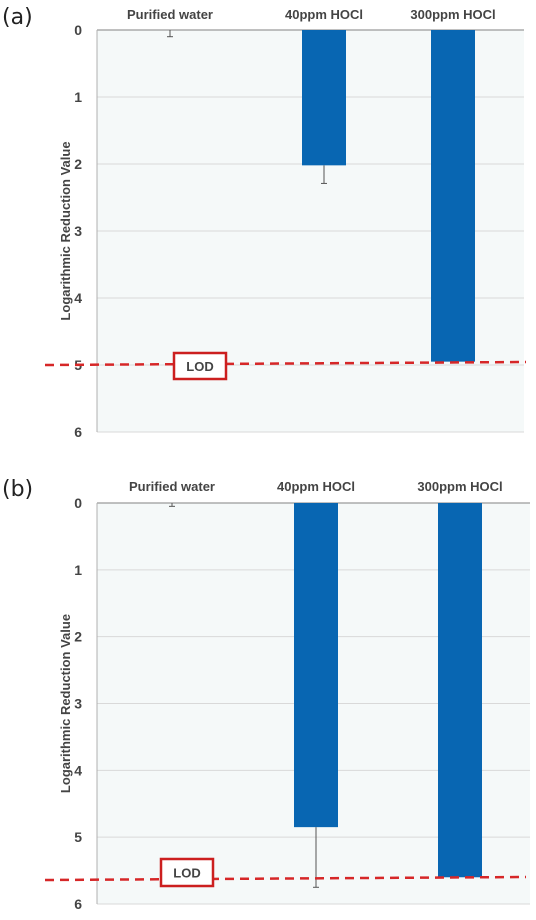 Image resolution: width=536 pixels, height=920 pixels. I want to click on panel-label: (b), so click(17, 489).